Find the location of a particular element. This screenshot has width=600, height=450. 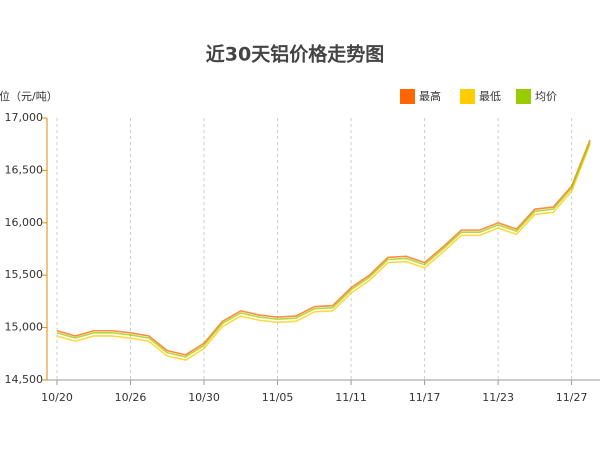

y-axis-label: 单位（元/吨） is located at coordinates (29, 96).